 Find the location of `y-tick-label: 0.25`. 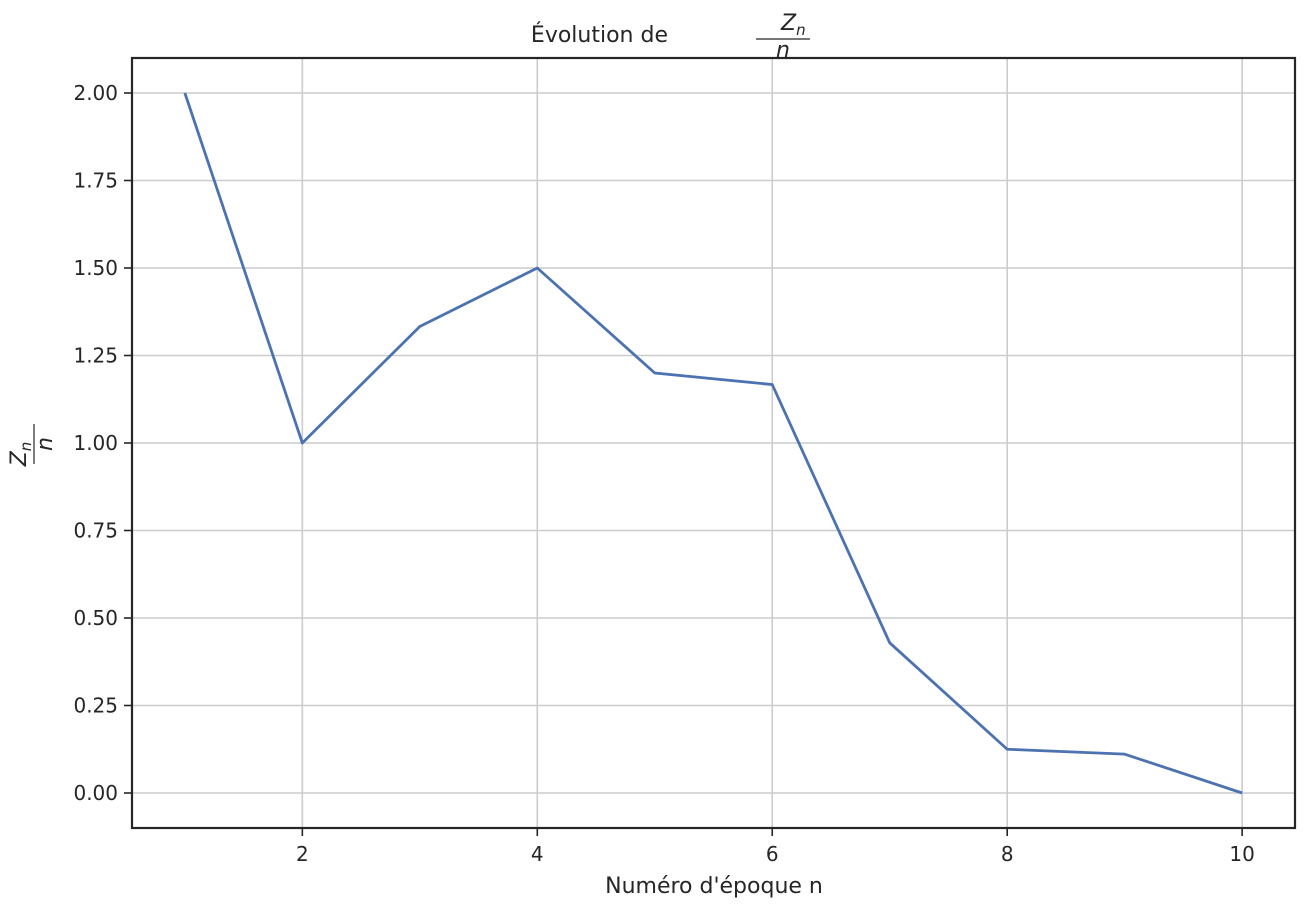

y-tick-label: 0.25 is located at coordinates (95, 706).